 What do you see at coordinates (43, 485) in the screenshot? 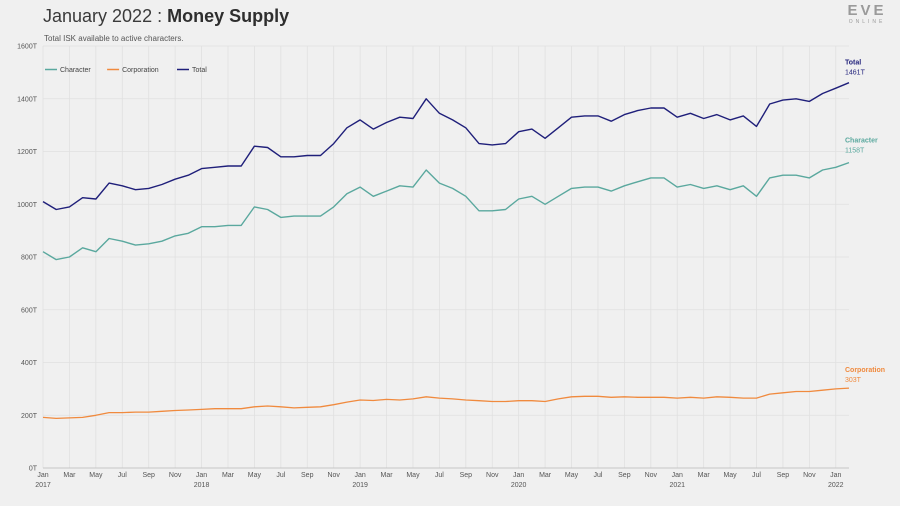
I see `x-year-label: 2017` at bounding box center [43, 485].